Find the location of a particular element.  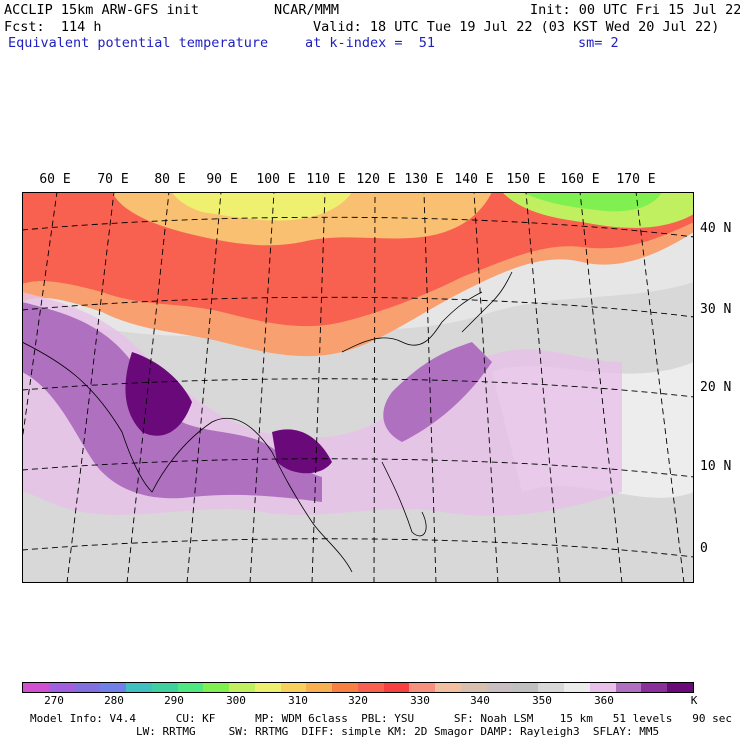

lon-label: 100 E is located at coordinates (276, 179).